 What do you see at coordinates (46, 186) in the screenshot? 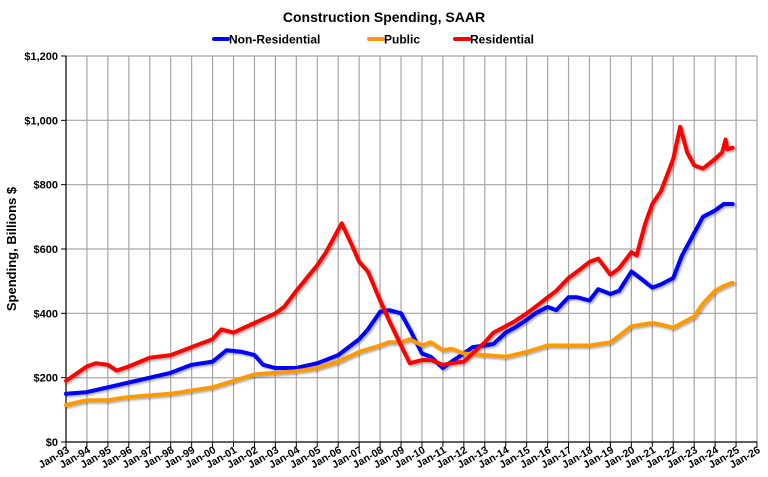
I see `y-tick-label: $800` at bounding box center [46, 186].